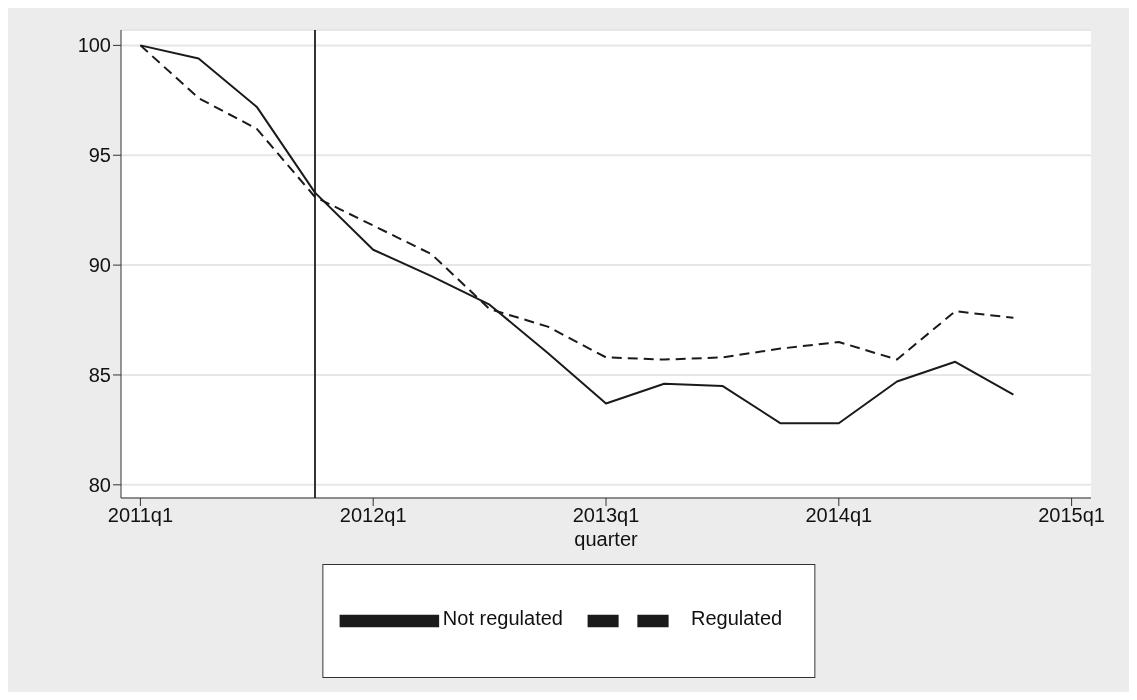 Image resolution: width=1137 pixels, height=700 pixels. I want to click on y-tick-label: 100, so click(94, 45).